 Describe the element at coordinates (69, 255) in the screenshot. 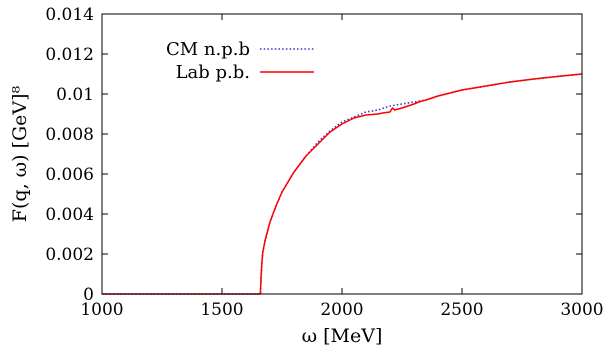

I see `y-tick-label: 0.002` at that location.